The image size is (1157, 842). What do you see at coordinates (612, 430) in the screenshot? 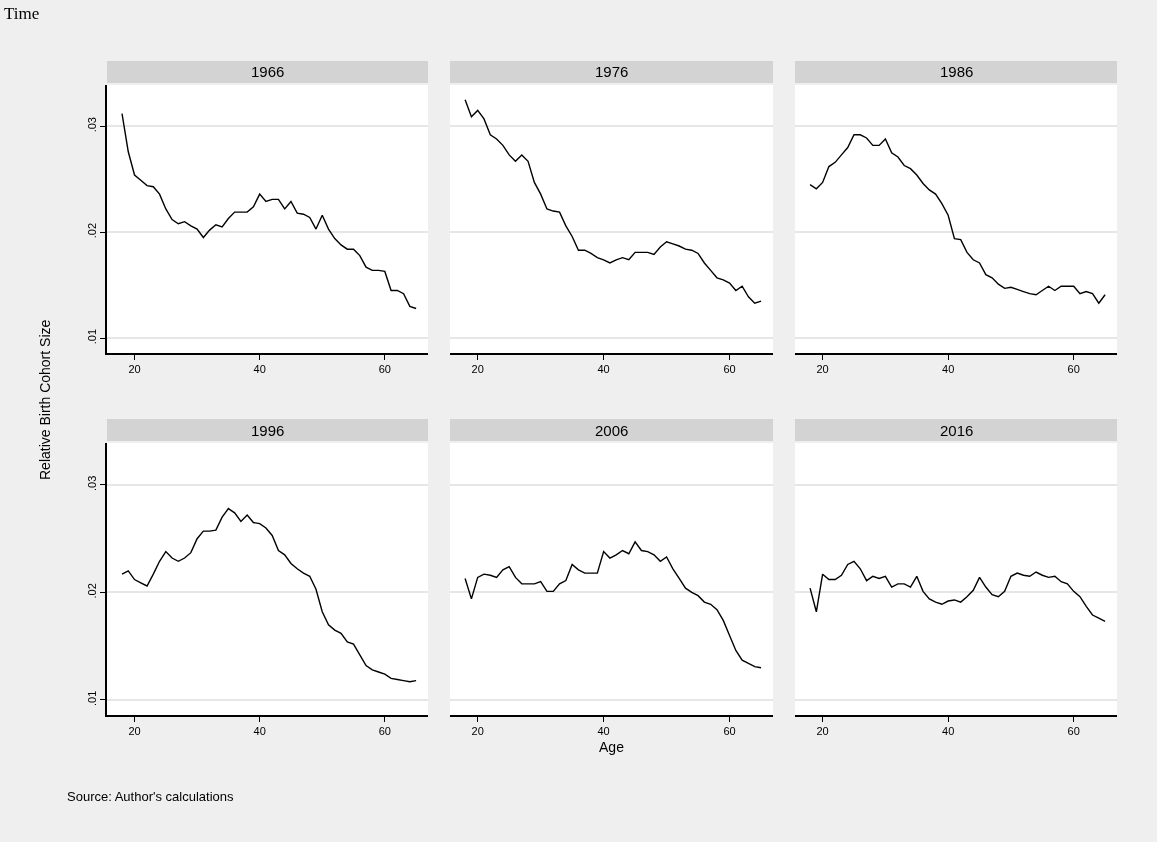
I see `chart-title: 2006` at bounding box center [612, 430].